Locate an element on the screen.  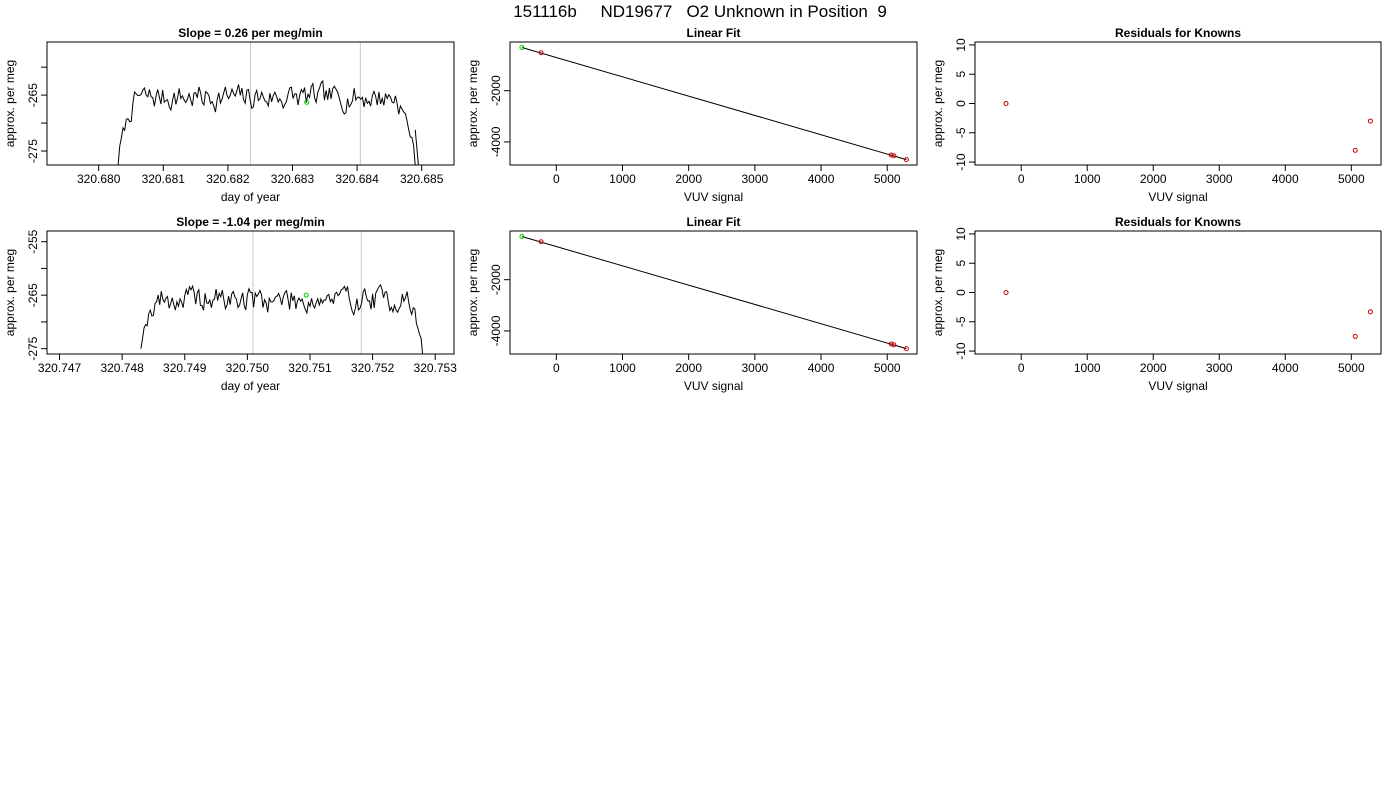
x-tick-label: 320.753 is located at coordinates (436, 368).